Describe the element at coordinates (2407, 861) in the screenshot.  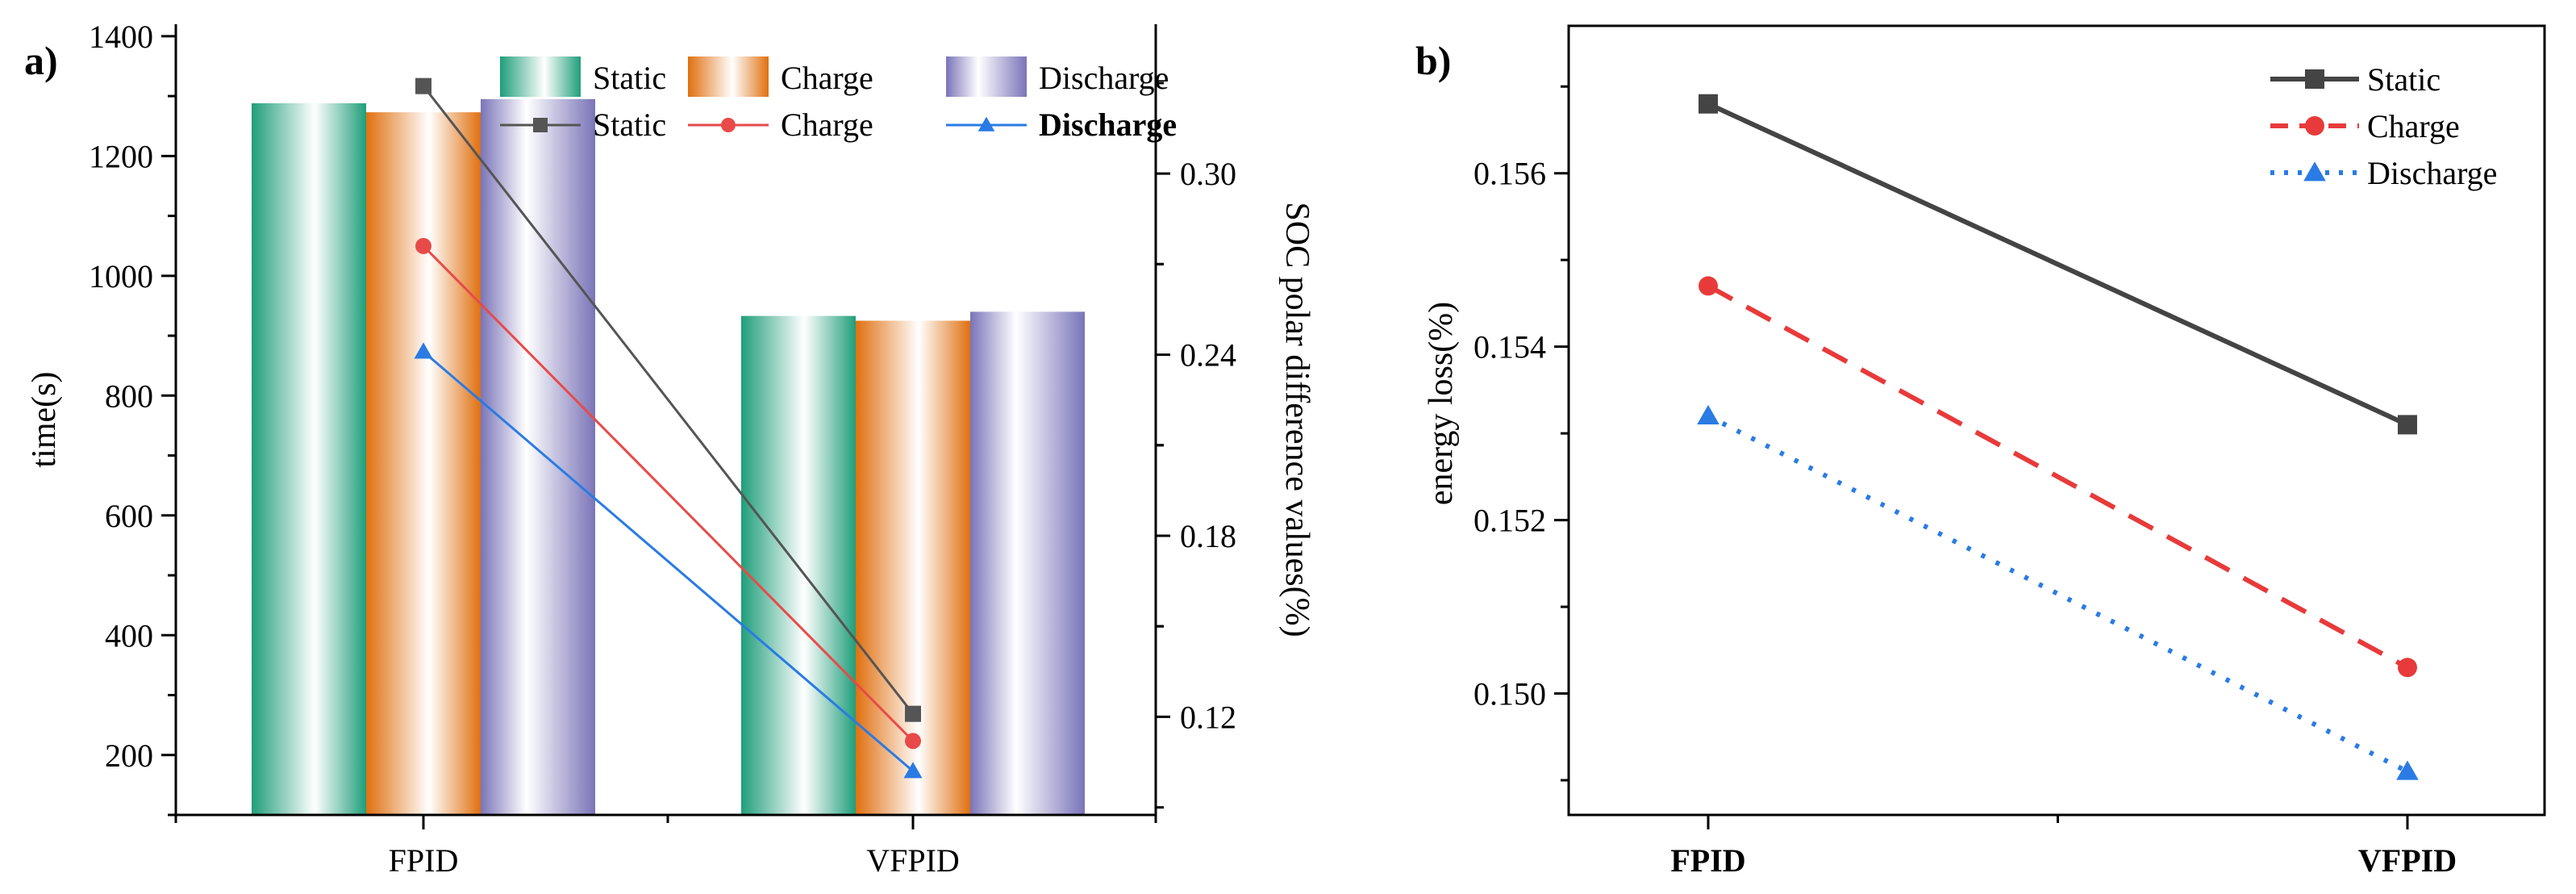
I see `chart-b-x-tick-label: VFPID` at that location.